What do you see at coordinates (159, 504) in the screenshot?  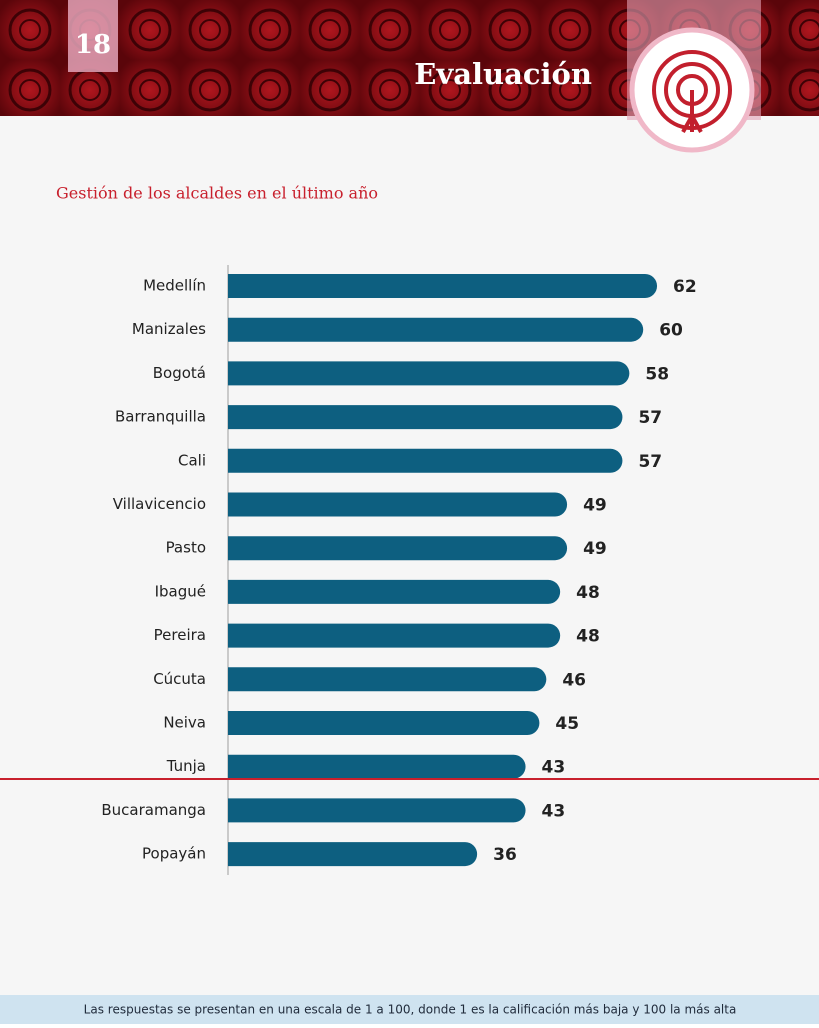 I see `category-label: Villavicencio` at bounding box center [159, 504].